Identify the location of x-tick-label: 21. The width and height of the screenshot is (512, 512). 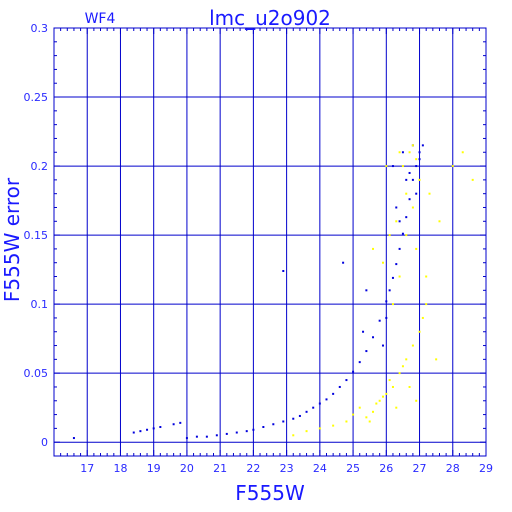
(220, 468).